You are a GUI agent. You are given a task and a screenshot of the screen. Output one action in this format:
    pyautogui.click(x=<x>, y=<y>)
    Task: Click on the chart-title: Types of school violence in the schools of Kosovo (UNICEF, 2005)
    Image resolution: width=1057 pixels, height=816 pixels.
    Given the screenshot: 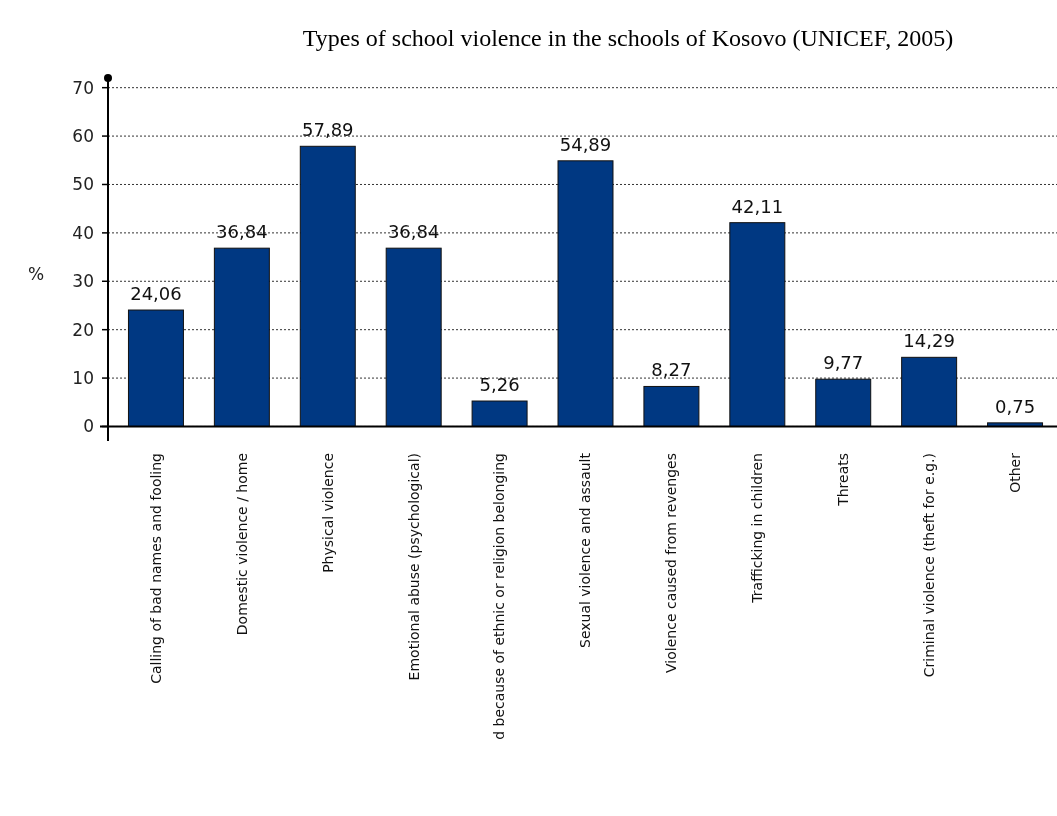 What is the action you would take?
    pyautogui.click(x=628, y=38)
    